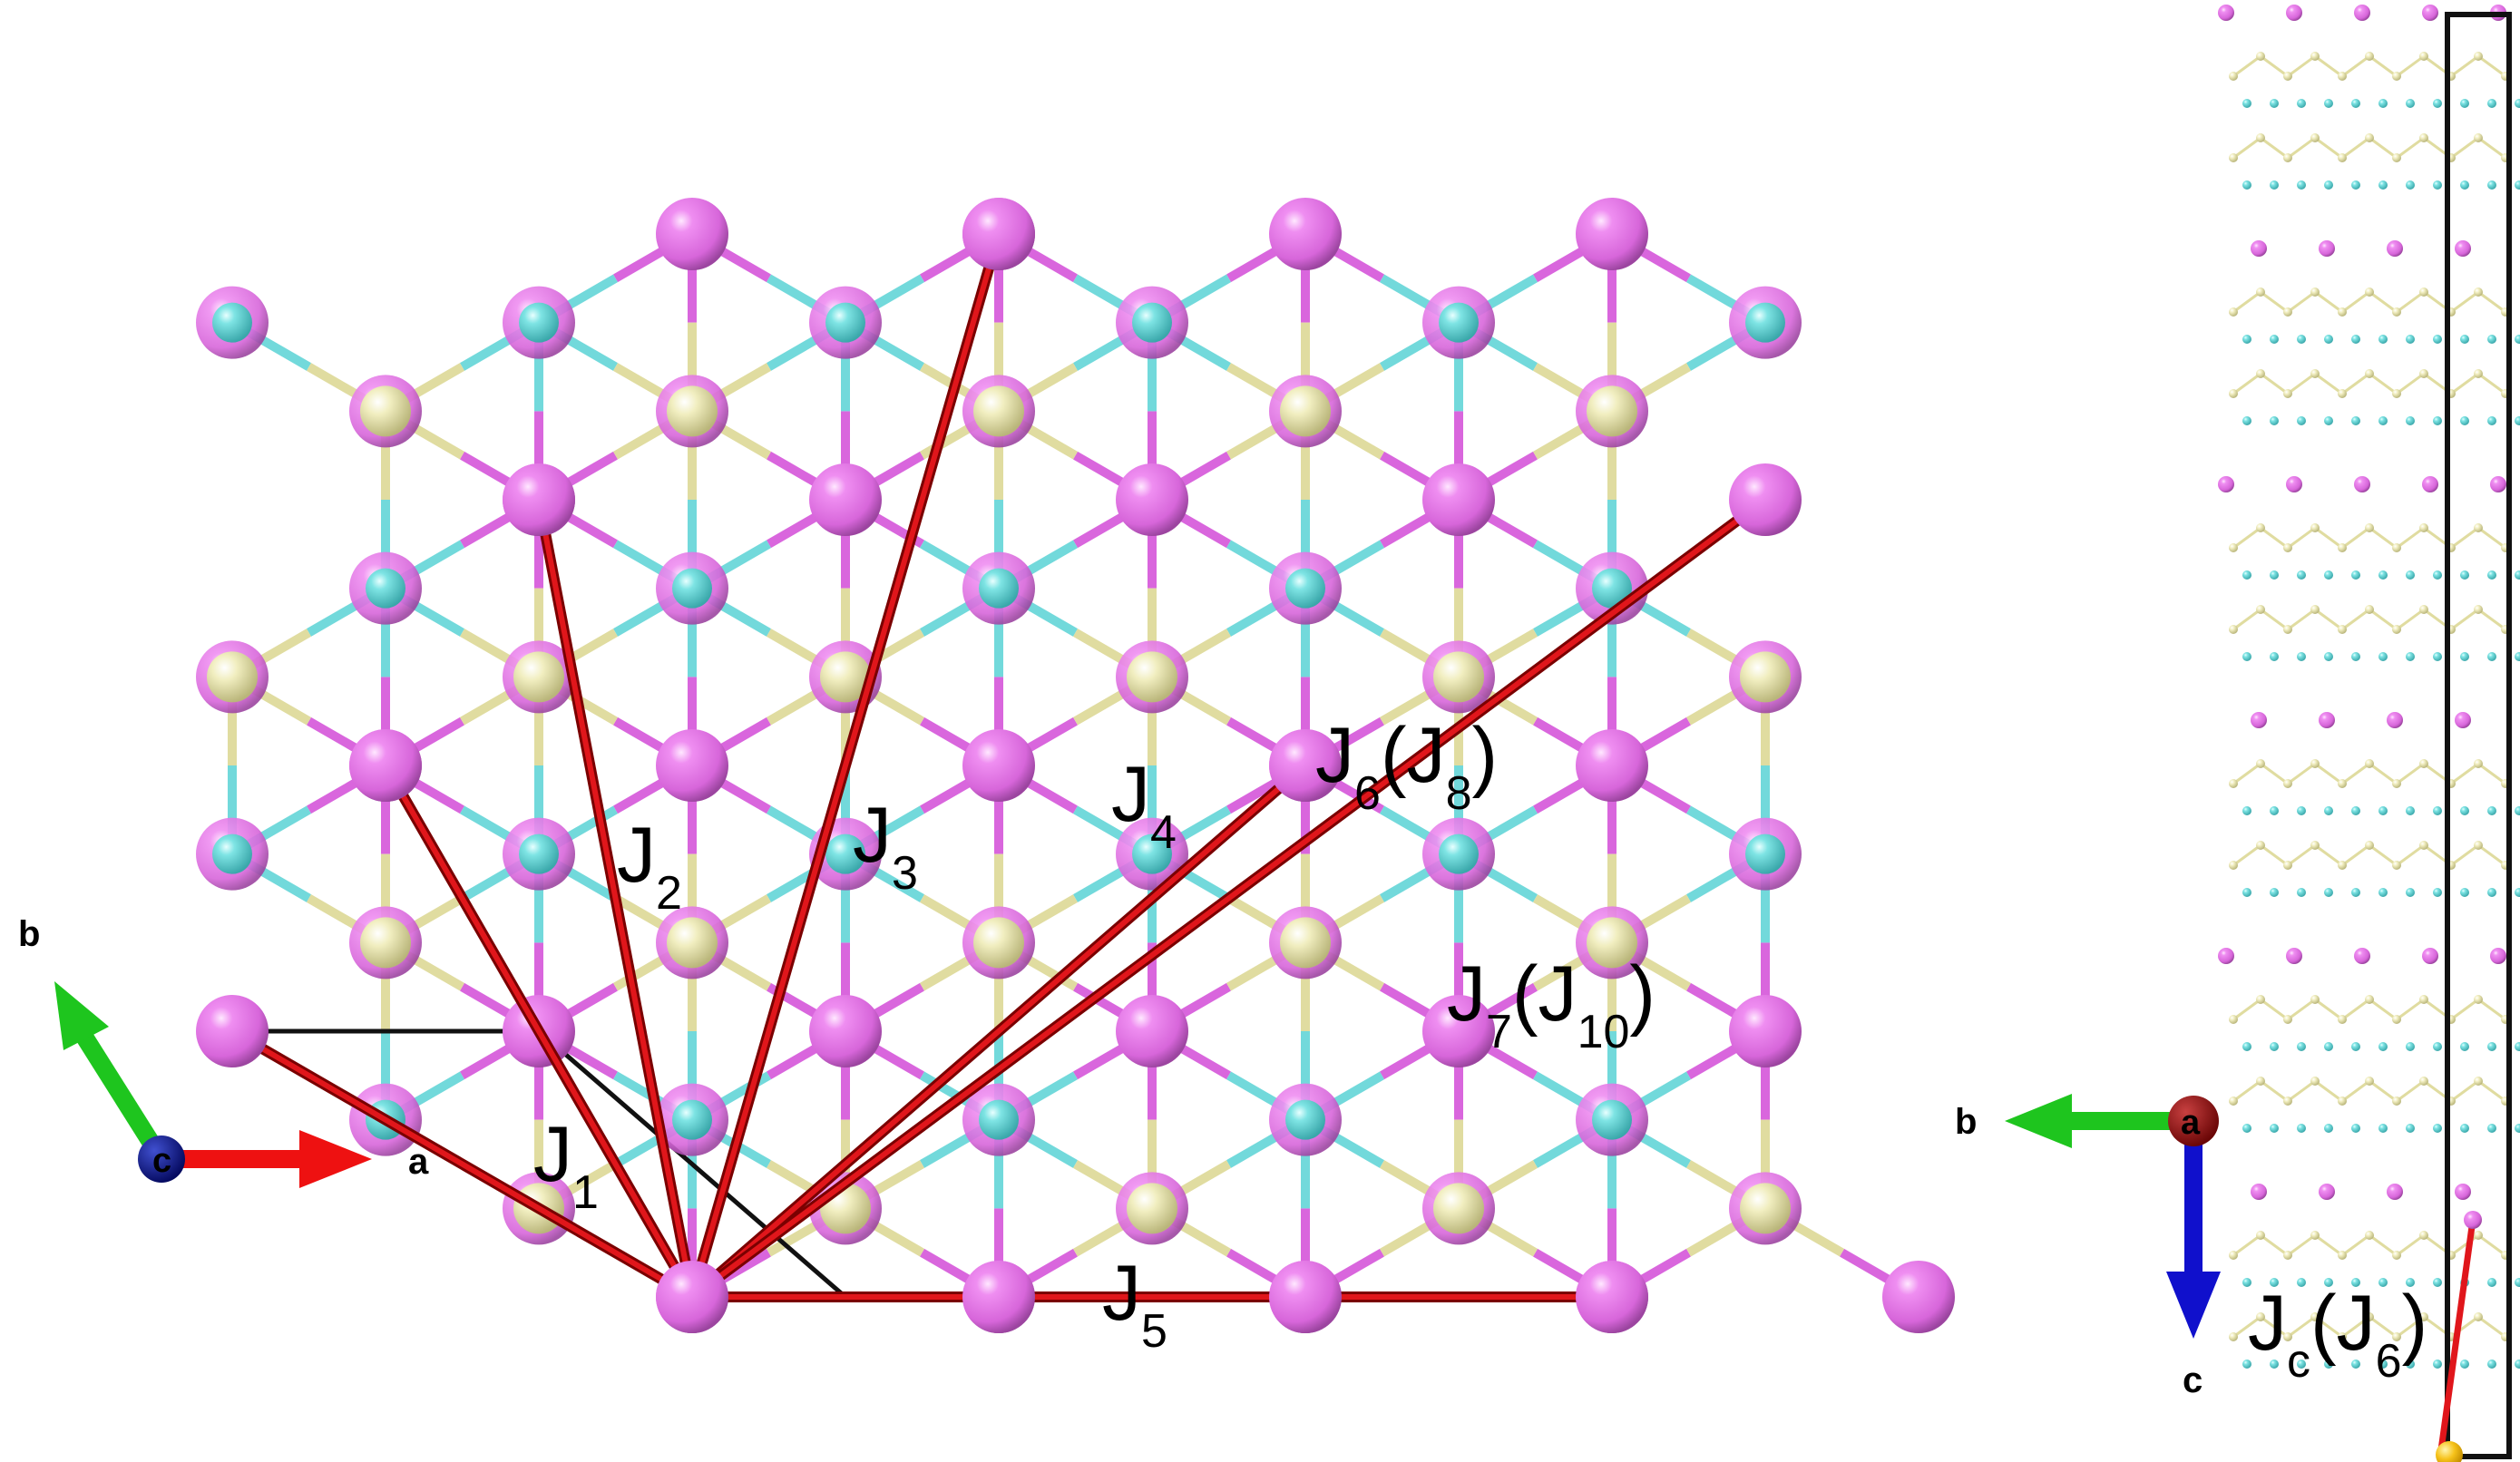 The width and height of the screenshot is (2520, 1462). What do you see at coordinates (2338, 1334) in the screenshot?
I see `label-jc-j6: Jc(J6)` at bounding box center [2338, 1334].